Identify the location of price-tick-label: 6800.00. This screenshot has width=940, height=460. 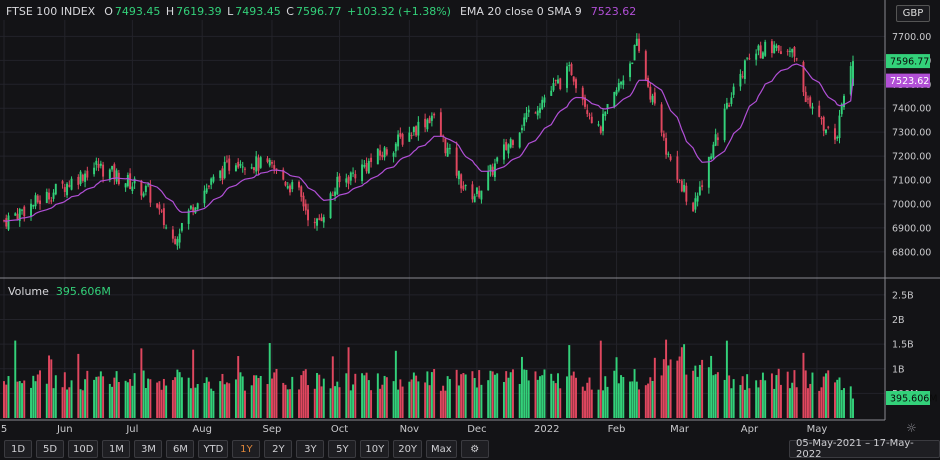
(911, 252).